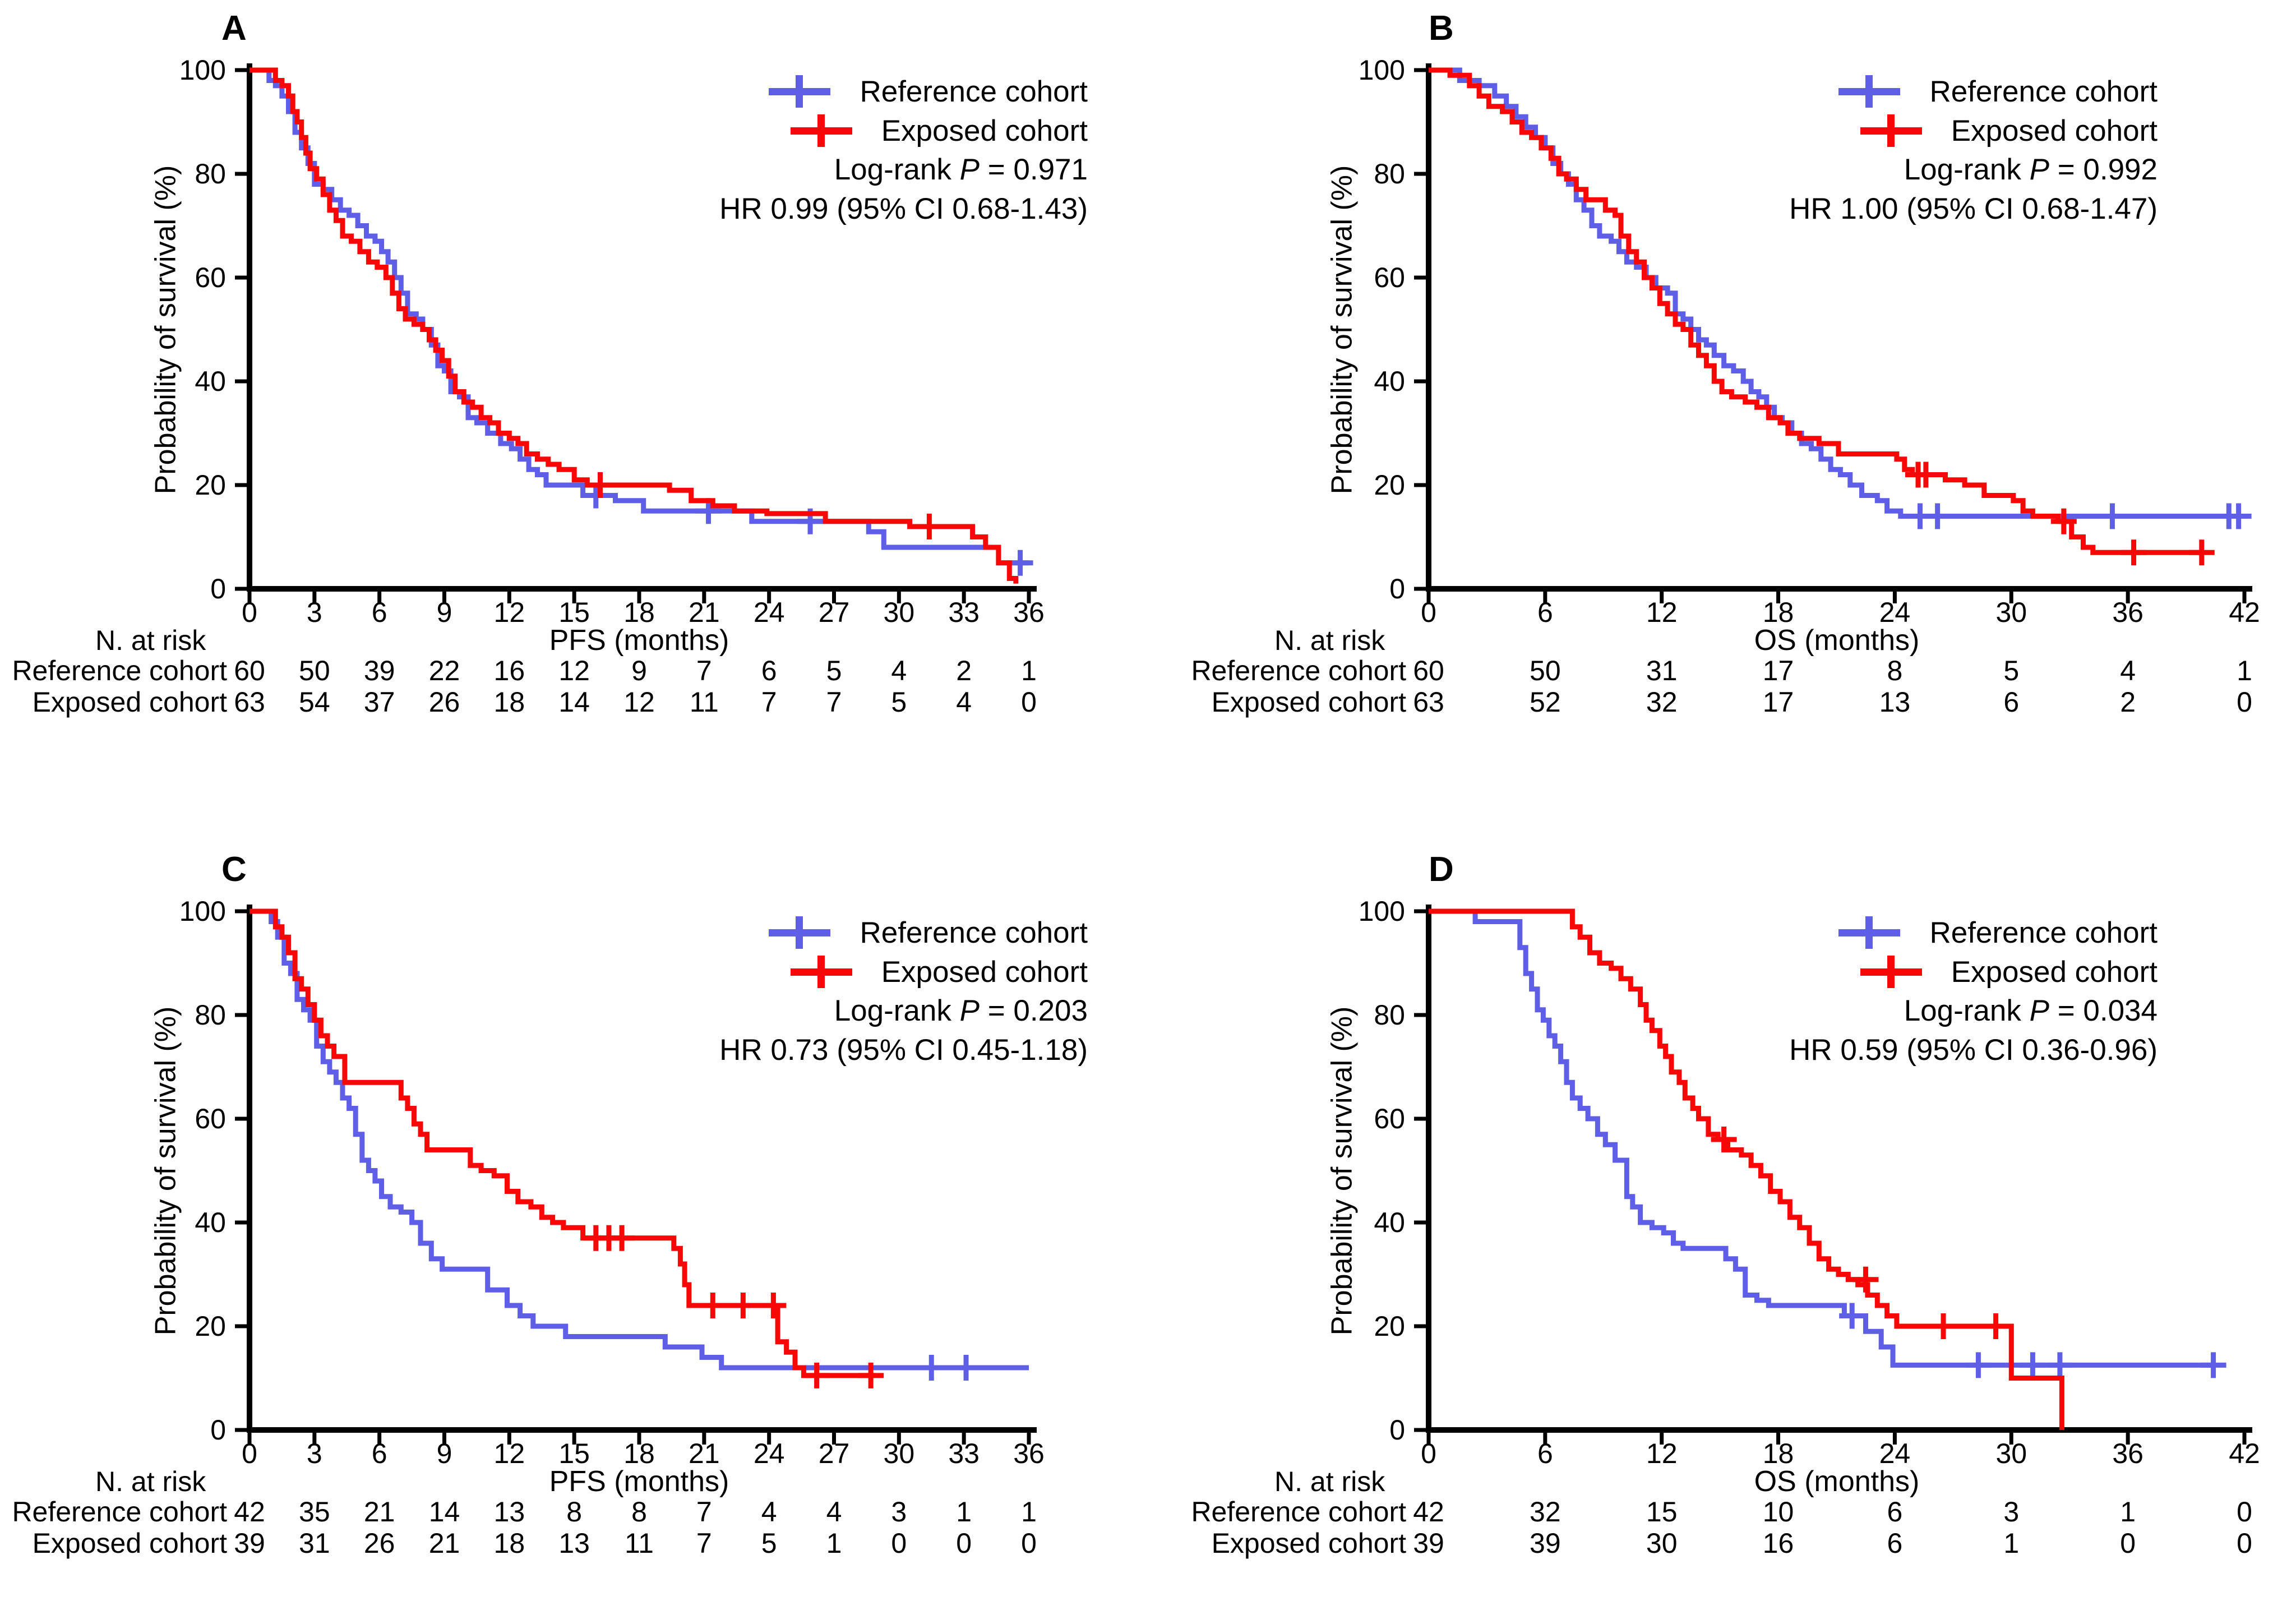 This screenshot has height=1601, width=2296. Describe the element at coordinates (1298, 1512) in the screenshot. I see `risk-row-label-reference: Reference cohort` at that location.